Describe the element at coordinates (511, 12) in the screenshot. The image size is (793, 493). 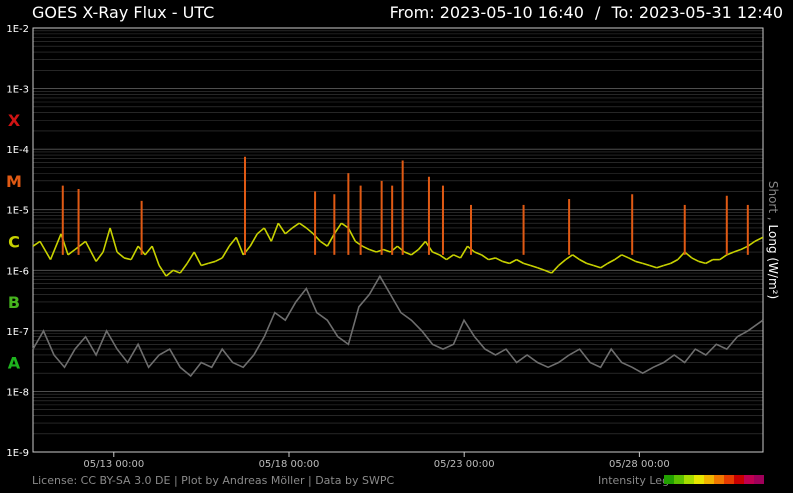
I see `from-value: 2023-05-10 16:40` at that location.